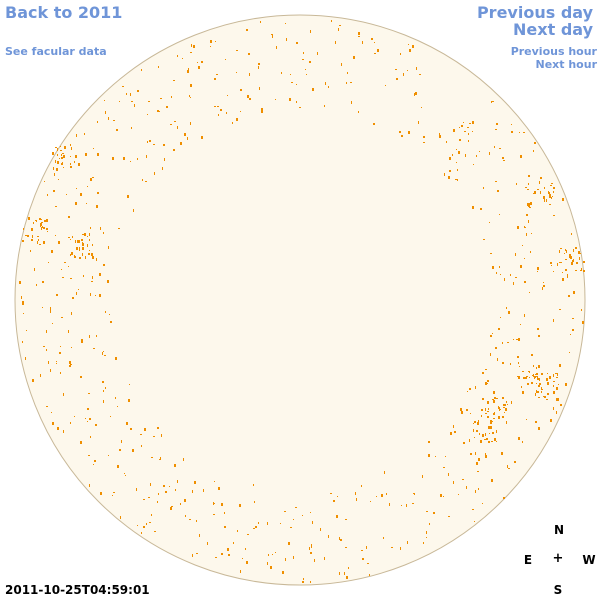  What do you see at coordinates (553, 51) in the screenshot?
I see `previous-hour-link: Previous hour` at bounding box center [553, 51].